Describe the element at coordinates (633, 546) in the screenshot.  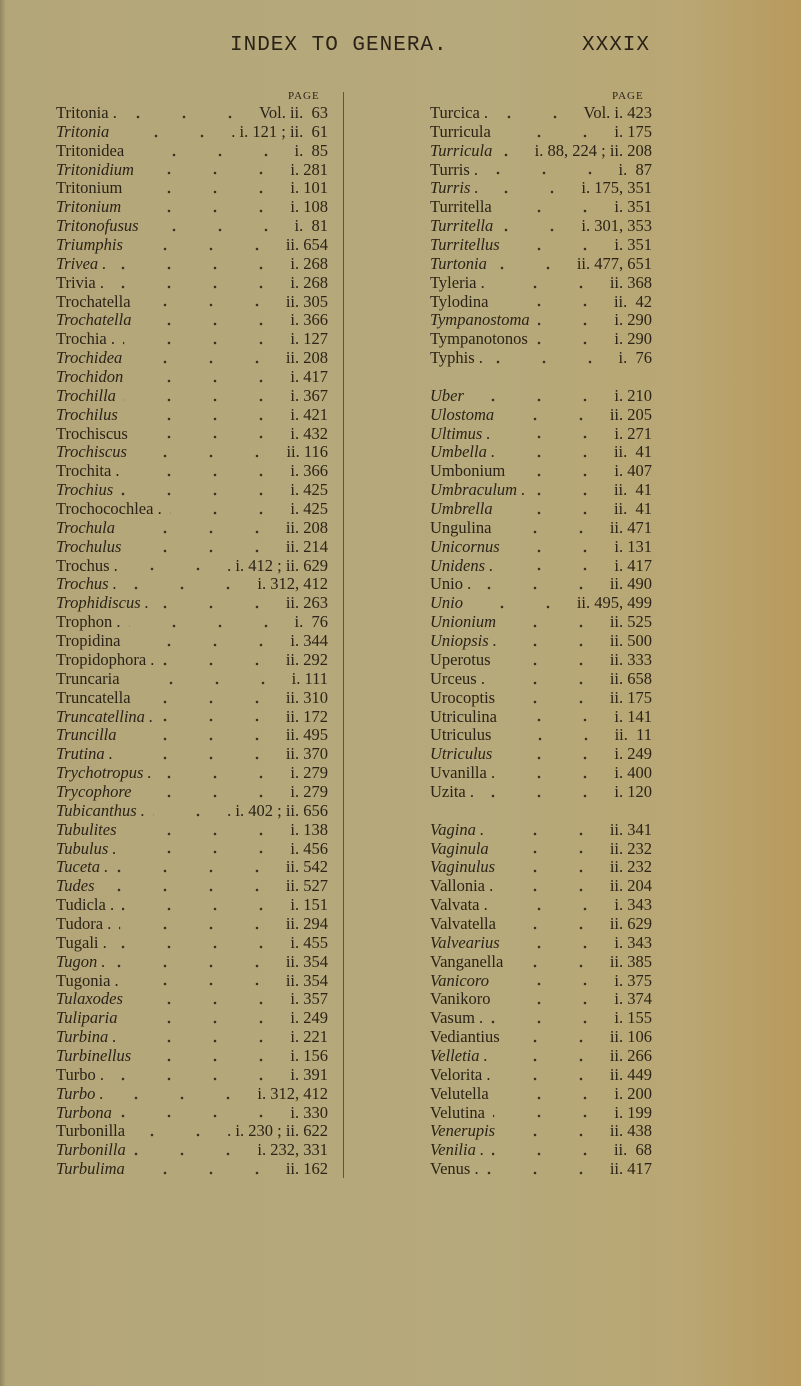
I see `page-reference: i. 131` at that location.